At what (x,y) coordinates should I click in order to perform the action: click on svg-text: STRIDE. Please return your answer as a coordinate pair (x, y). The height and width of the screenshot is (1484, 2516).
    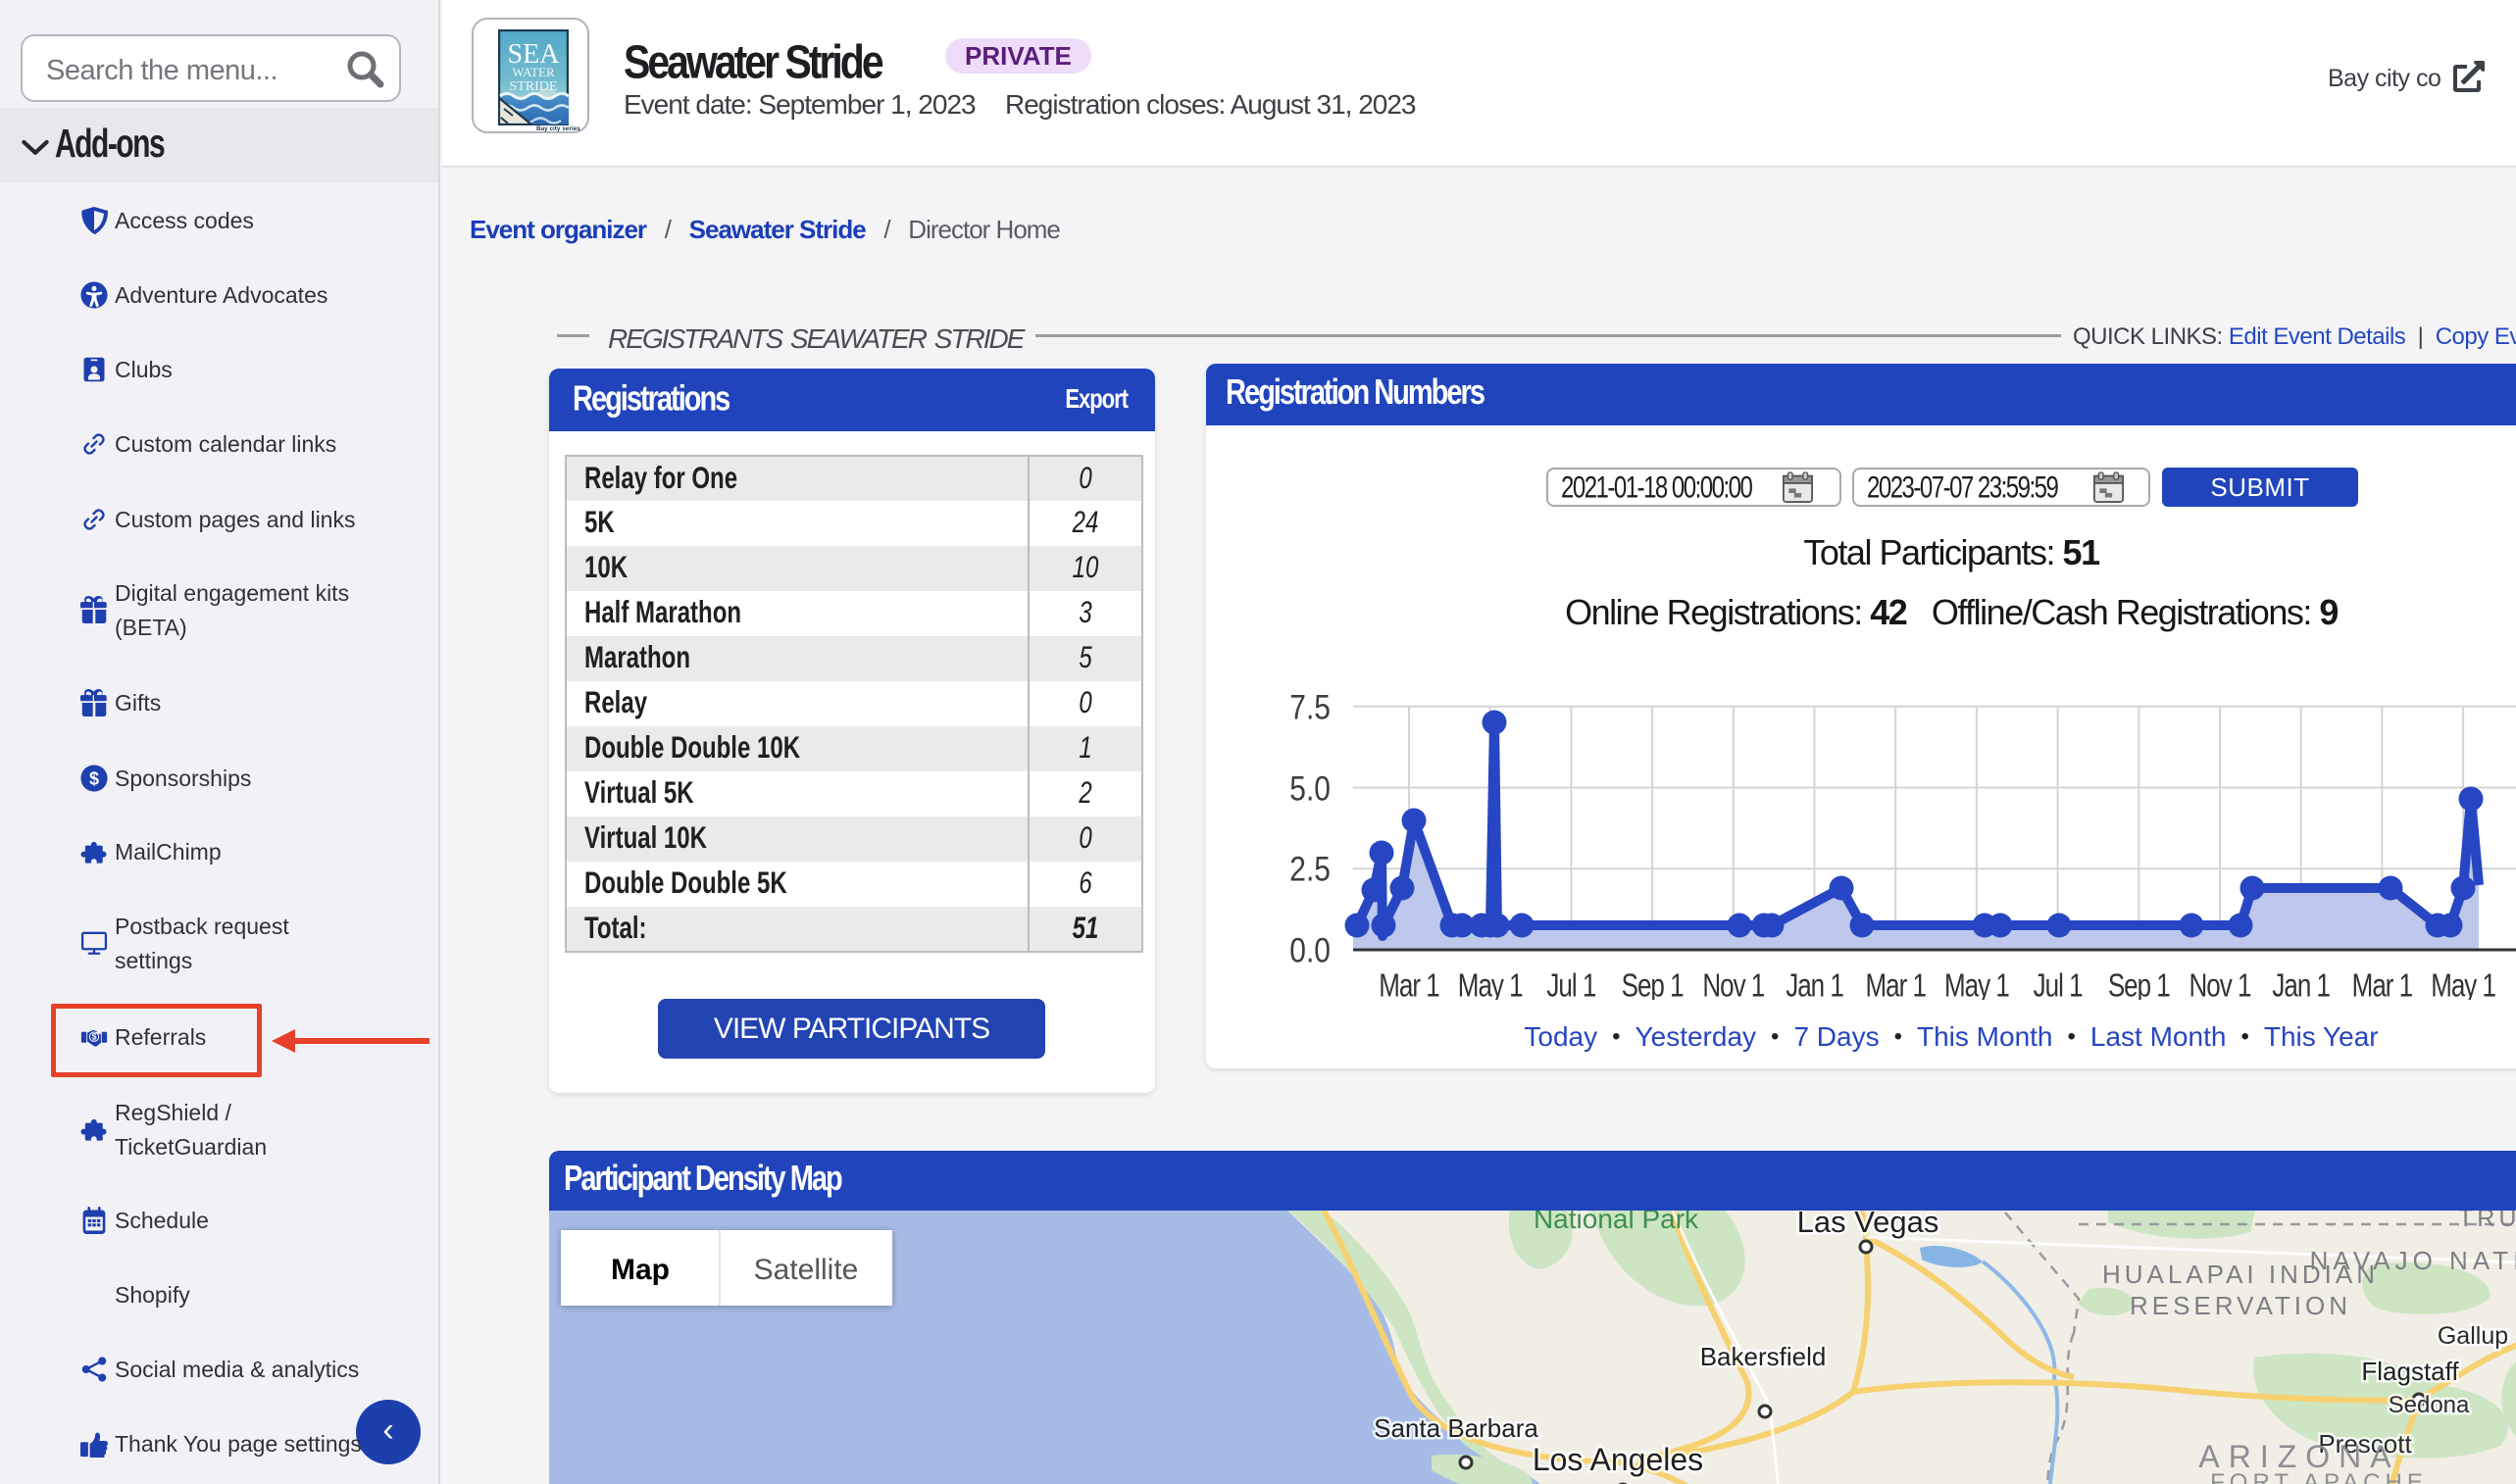
    Looking at the image, I should click on (534, 87).